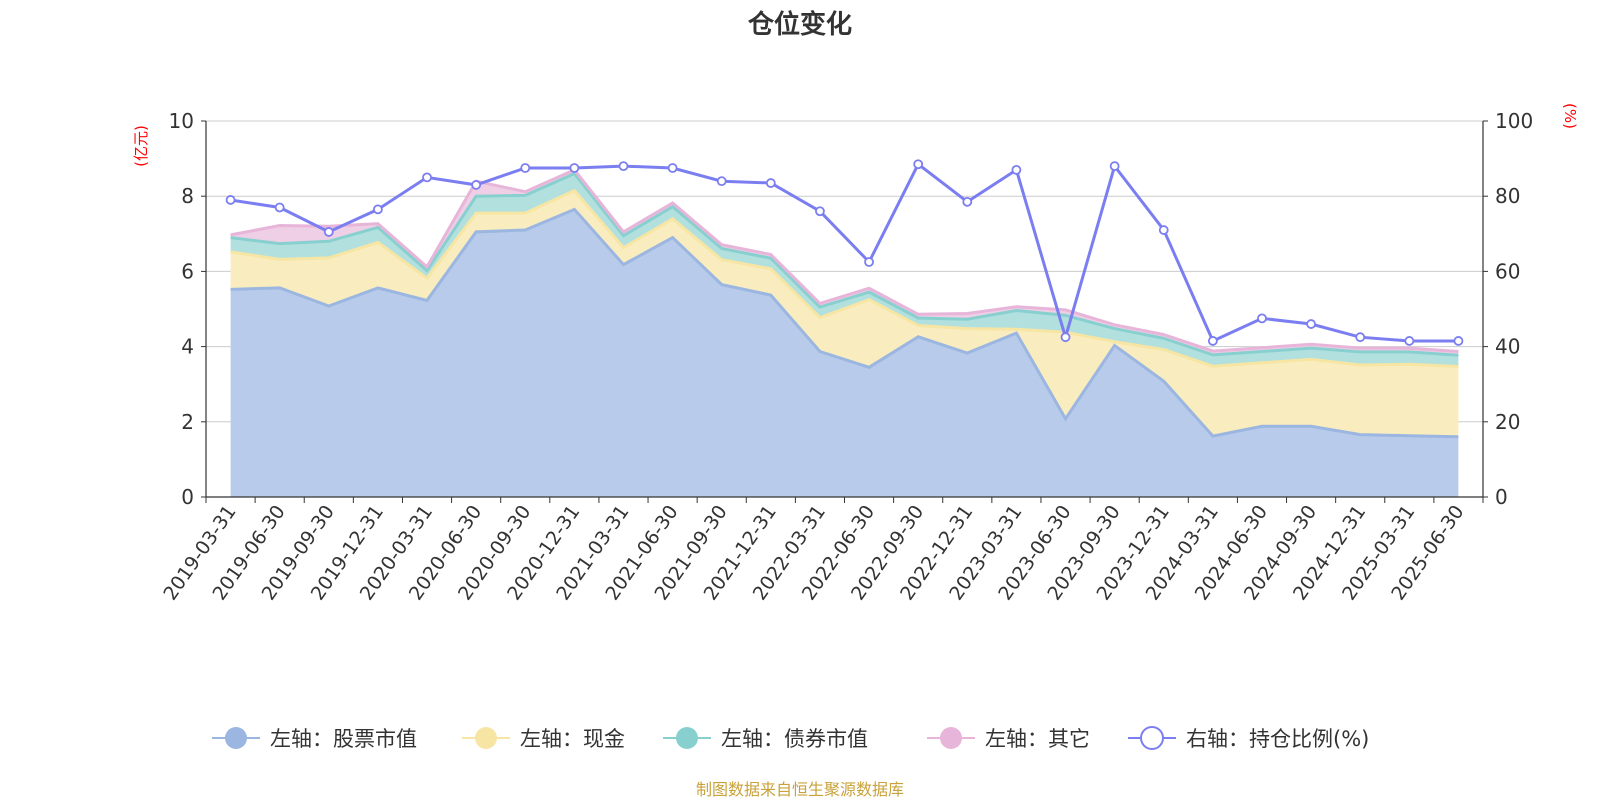 The height and width of the screenshot is (800, 1600). Describe the element at coordinates (1507, 422) in the screenshot. I see `right-axis-tick-label: 20` at that location.